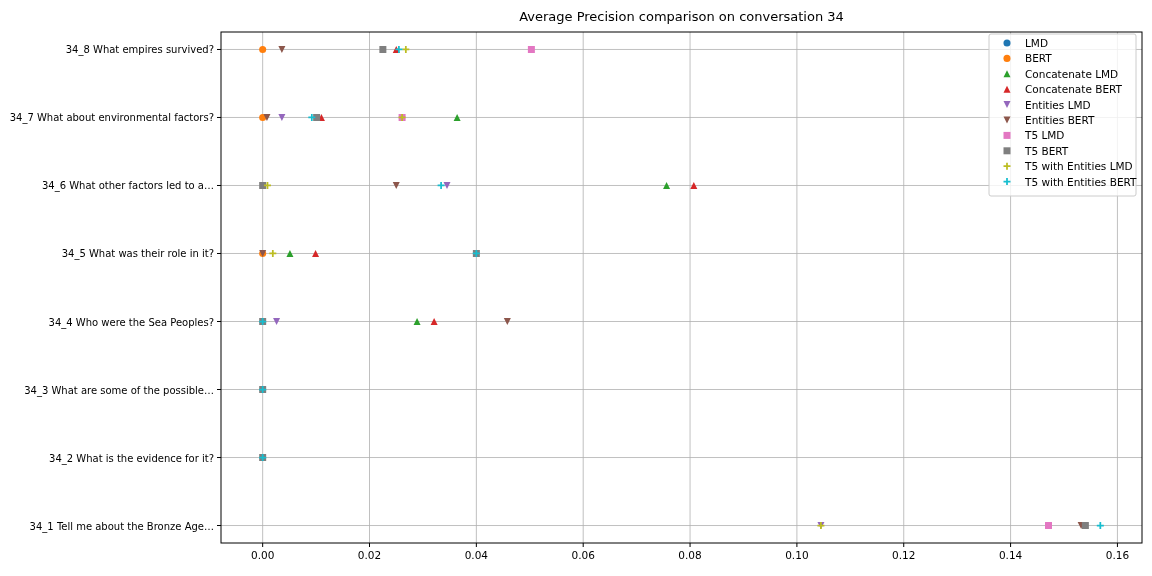 This screenshot has height=576, width=1152. Describe the element at coordinates (1039, 58) in the screenshot. I see `legend-label: BERT` at that location.